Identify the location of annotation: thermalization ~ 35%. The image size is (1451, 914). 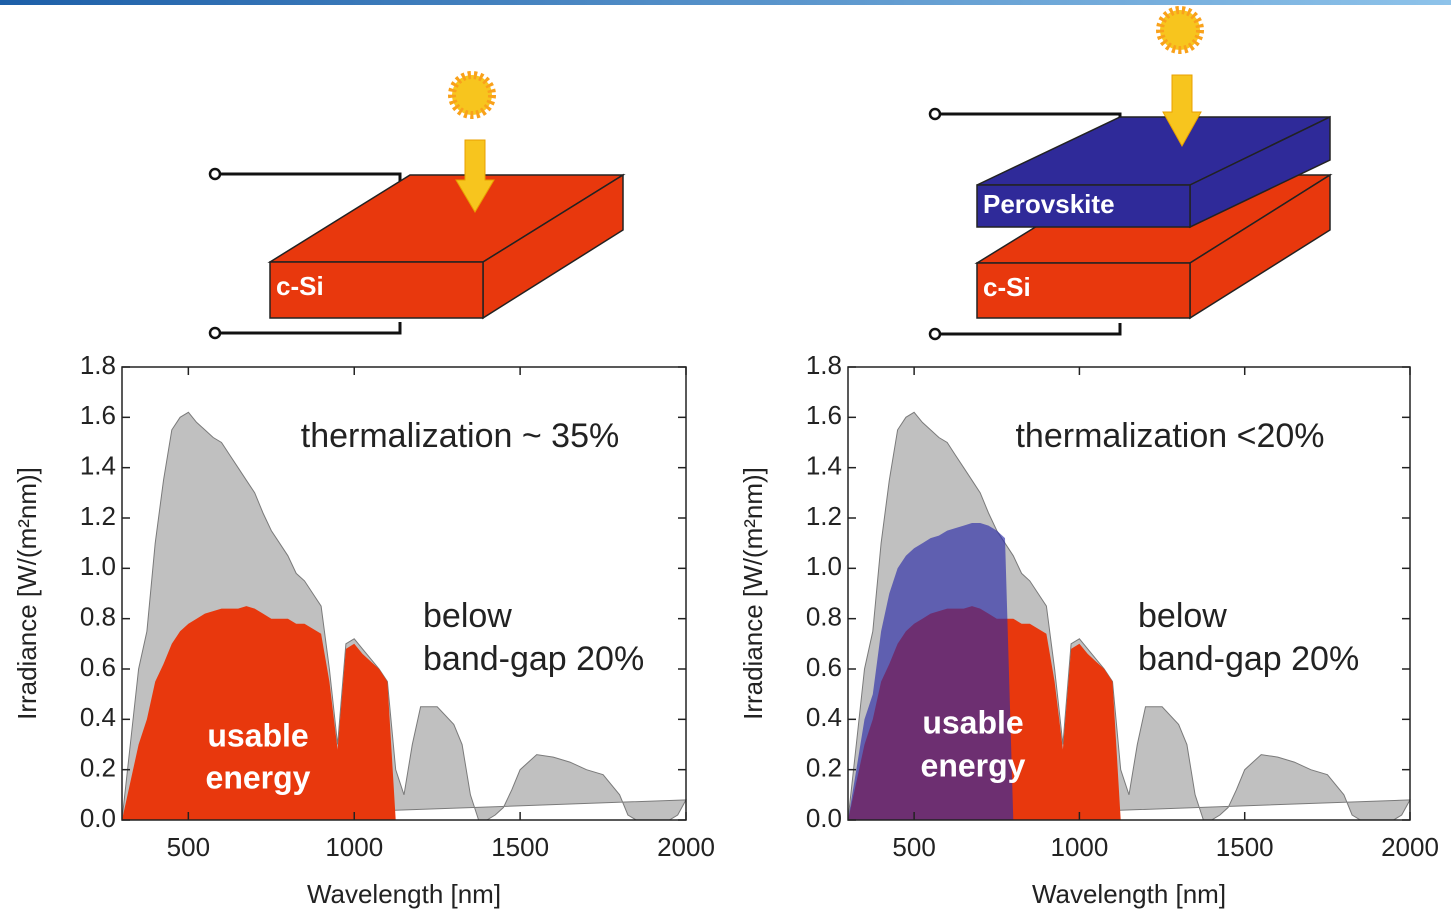
(460, 436).